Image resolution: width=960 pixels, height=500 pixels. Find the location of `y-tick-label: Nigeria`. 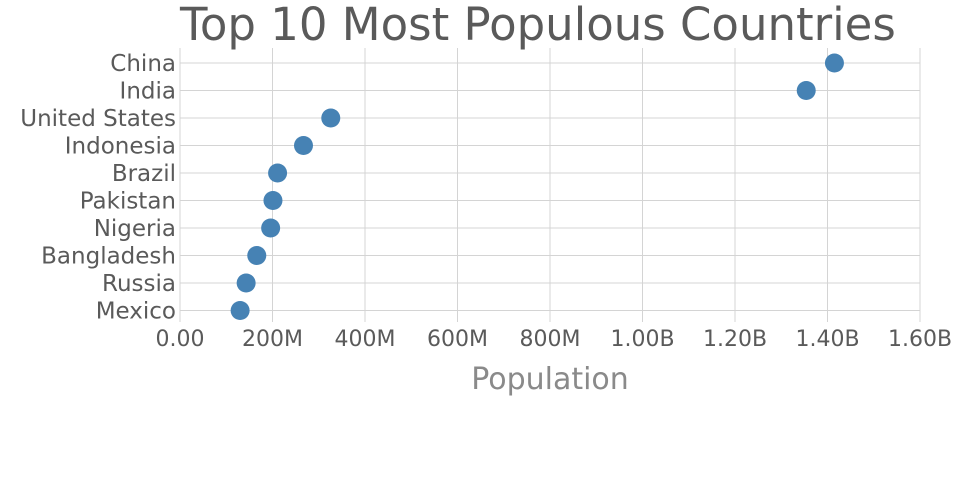

y-tick-label: Nigeria is located at coordinates (135, 229).